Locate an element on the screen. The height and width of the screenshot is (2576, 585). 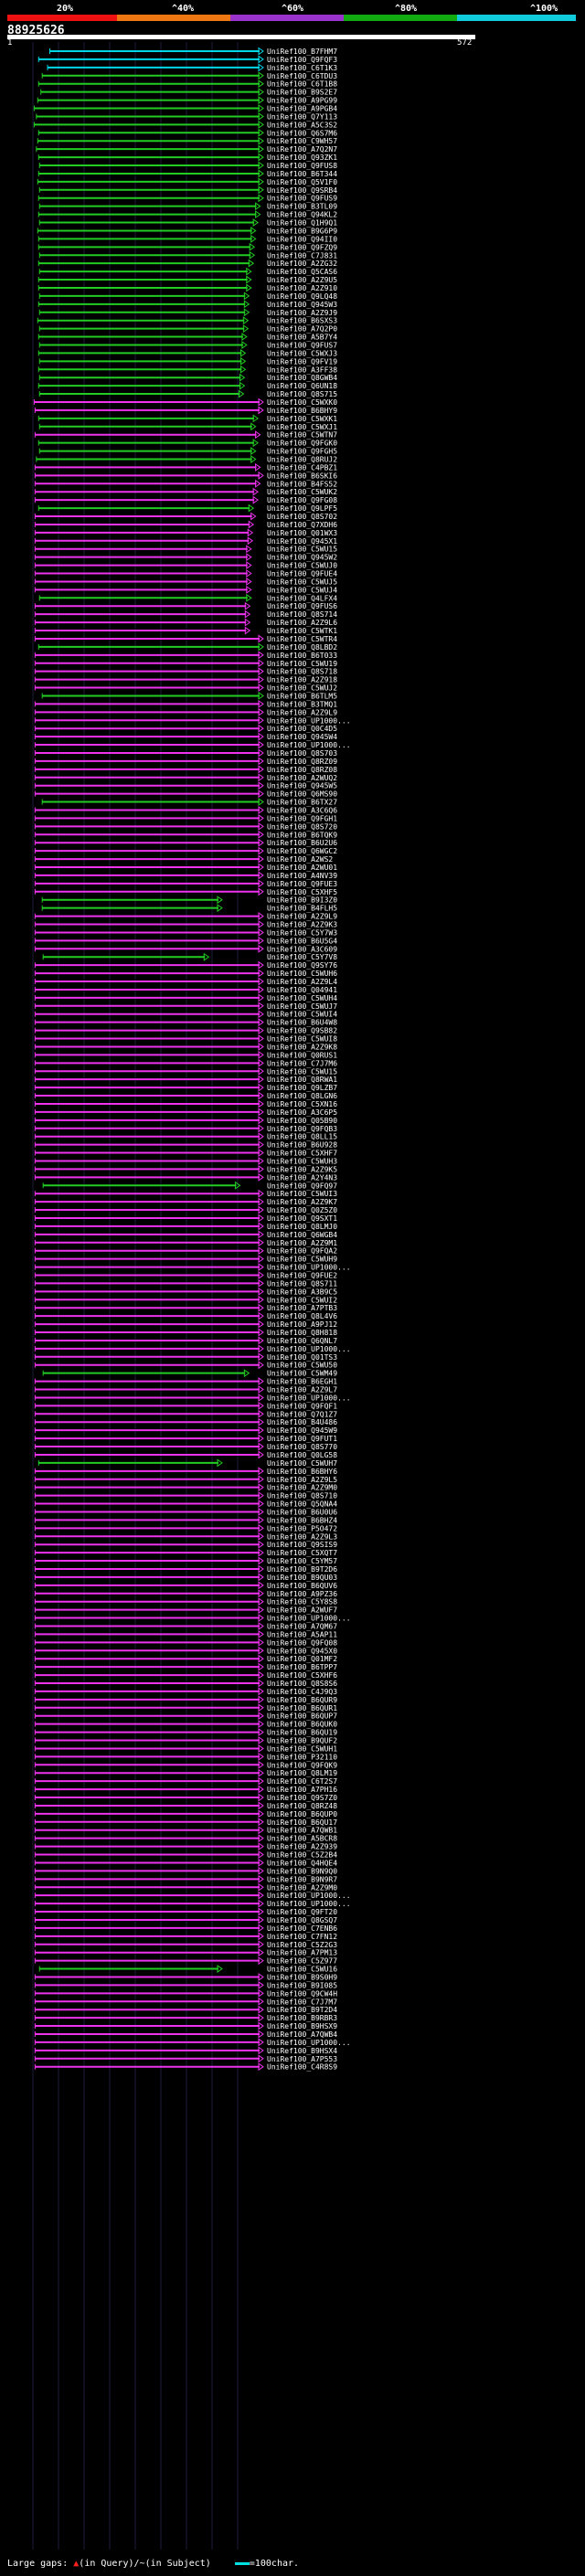
hit-label: UniRef100_Q9FGK0 is located at coordinates (302, 444).